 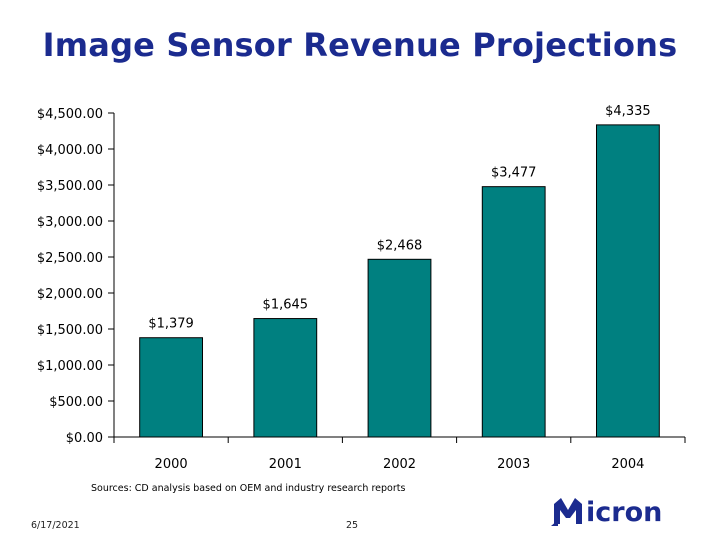 I want to click on bar-2003, so click(x=513, y=312).